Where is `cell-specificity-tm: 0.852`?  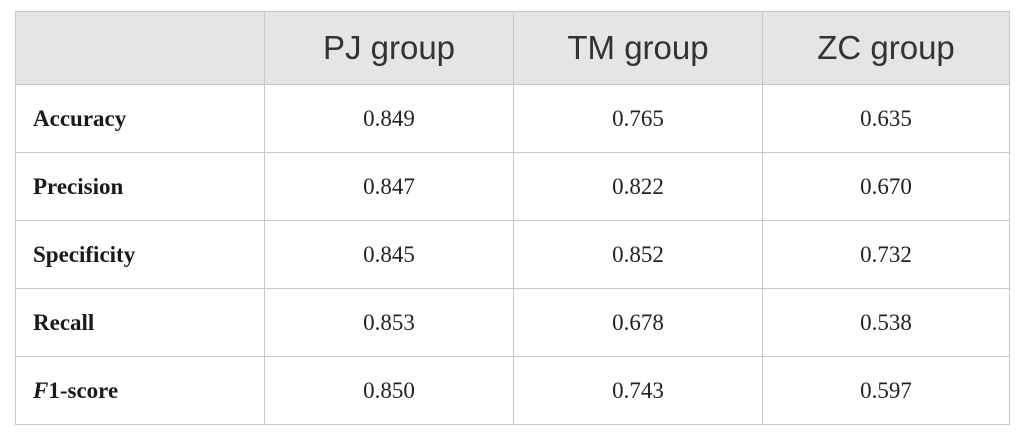
cell-specificity-tm: 0.852 is located at coordinates (638, 254).